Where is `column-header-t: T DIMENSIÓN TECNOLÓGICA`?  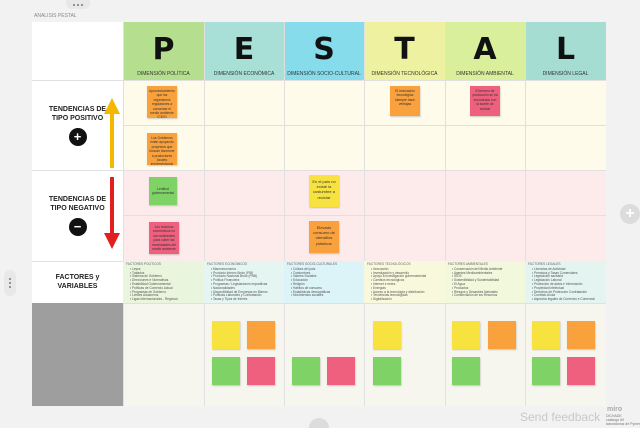 column-header-t: T DIMENSIÓN TECNOLÓGICA is located at coordinates (404, 51).